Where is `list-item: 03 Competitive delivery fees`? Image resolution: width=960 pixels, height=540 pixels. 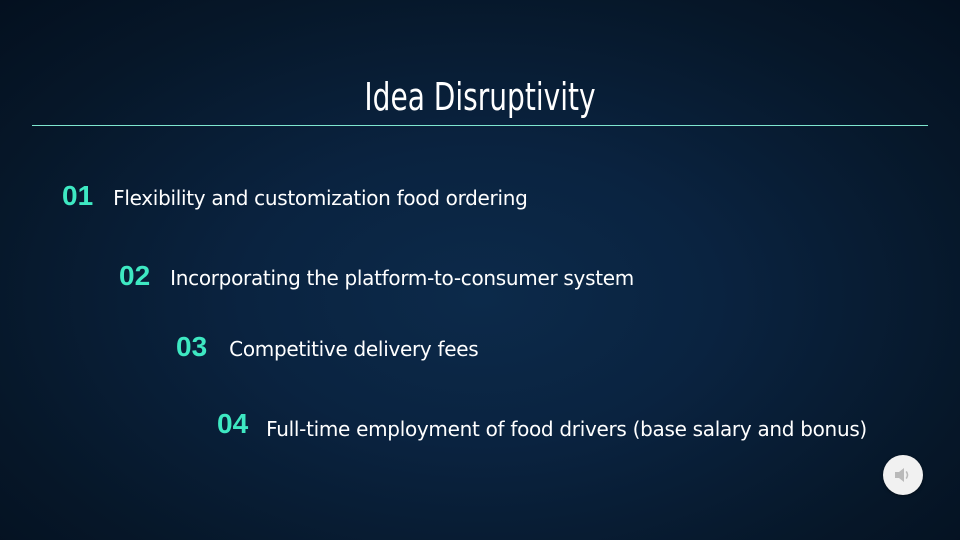
list-item: 03 Competitive delivery fees is located at coordinates (327, 347).